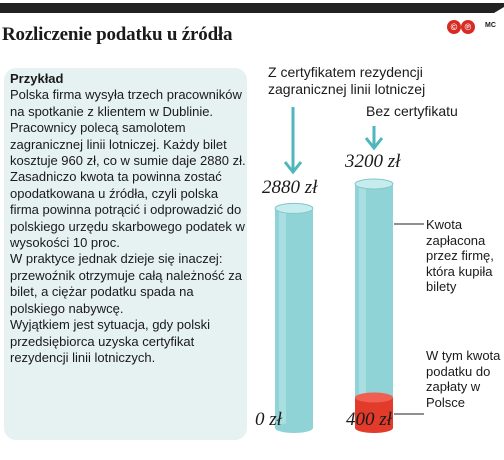  I want to click on category-label-without-certificate: Bez certyfikatu, so click(412, 111).